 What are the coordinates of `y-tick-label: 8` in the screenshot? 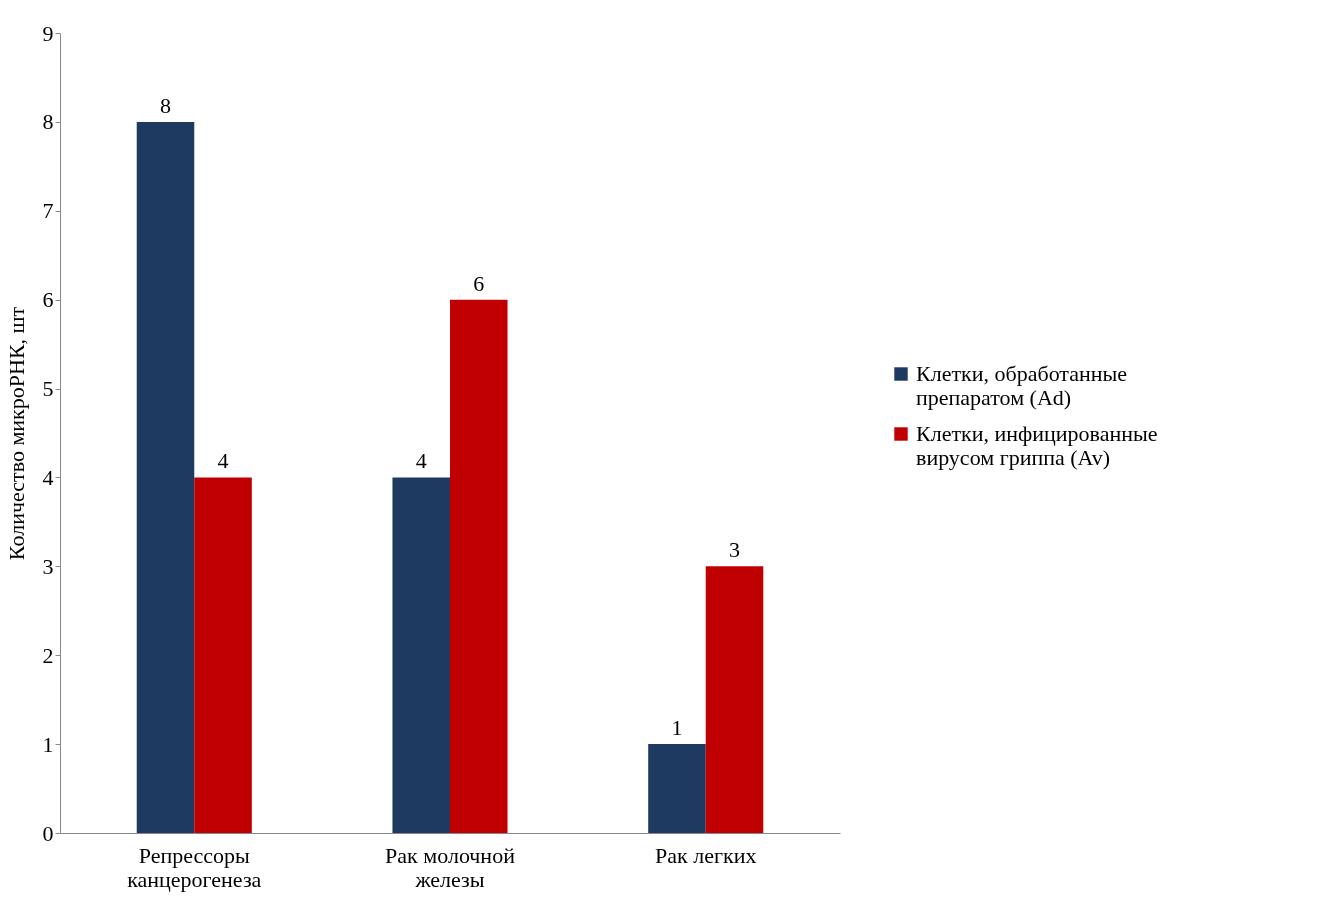 It's located at (48, 122).